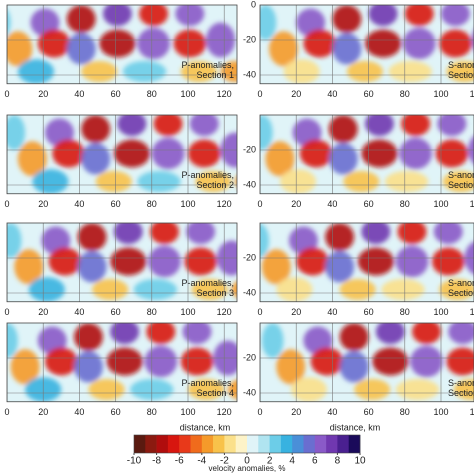 This screenshot has height=474, width=474. Describe the element at coordinates (292, 461) in the screenshot. I see `colorbar-tick-label: 4` at that location.